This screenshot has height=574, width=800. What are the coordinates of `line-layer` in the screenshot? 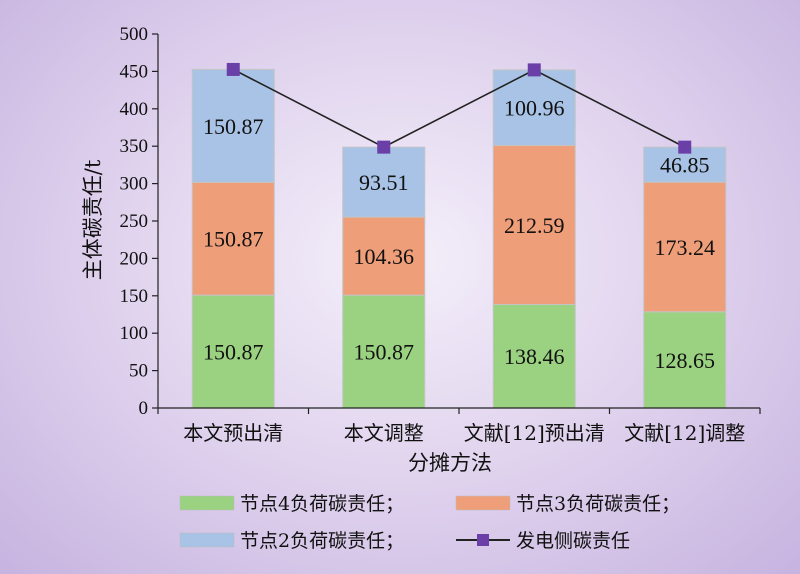 It's located at (459, 108).